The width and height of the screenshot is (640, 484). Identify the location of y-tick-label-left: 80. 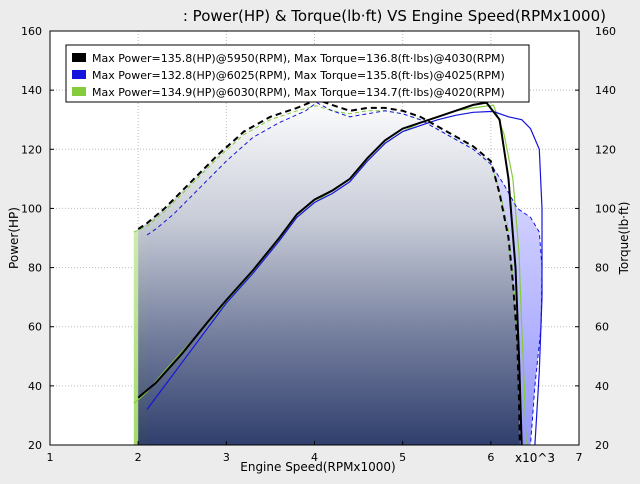
(35, 268).